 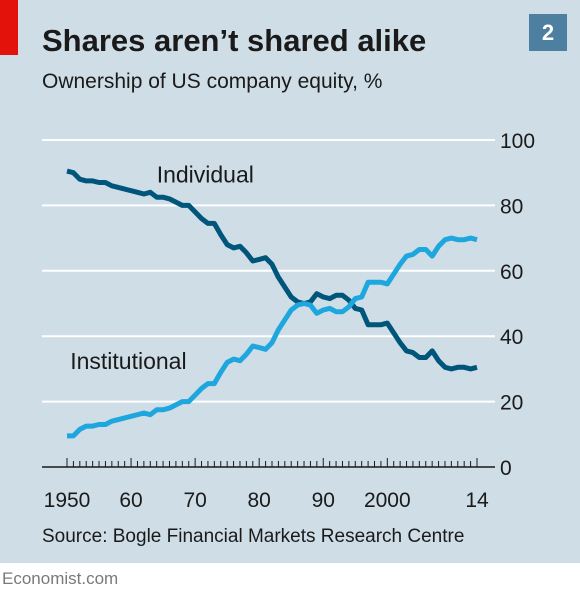 I want to click on brand-red-tag, so click(x=9, y=27).